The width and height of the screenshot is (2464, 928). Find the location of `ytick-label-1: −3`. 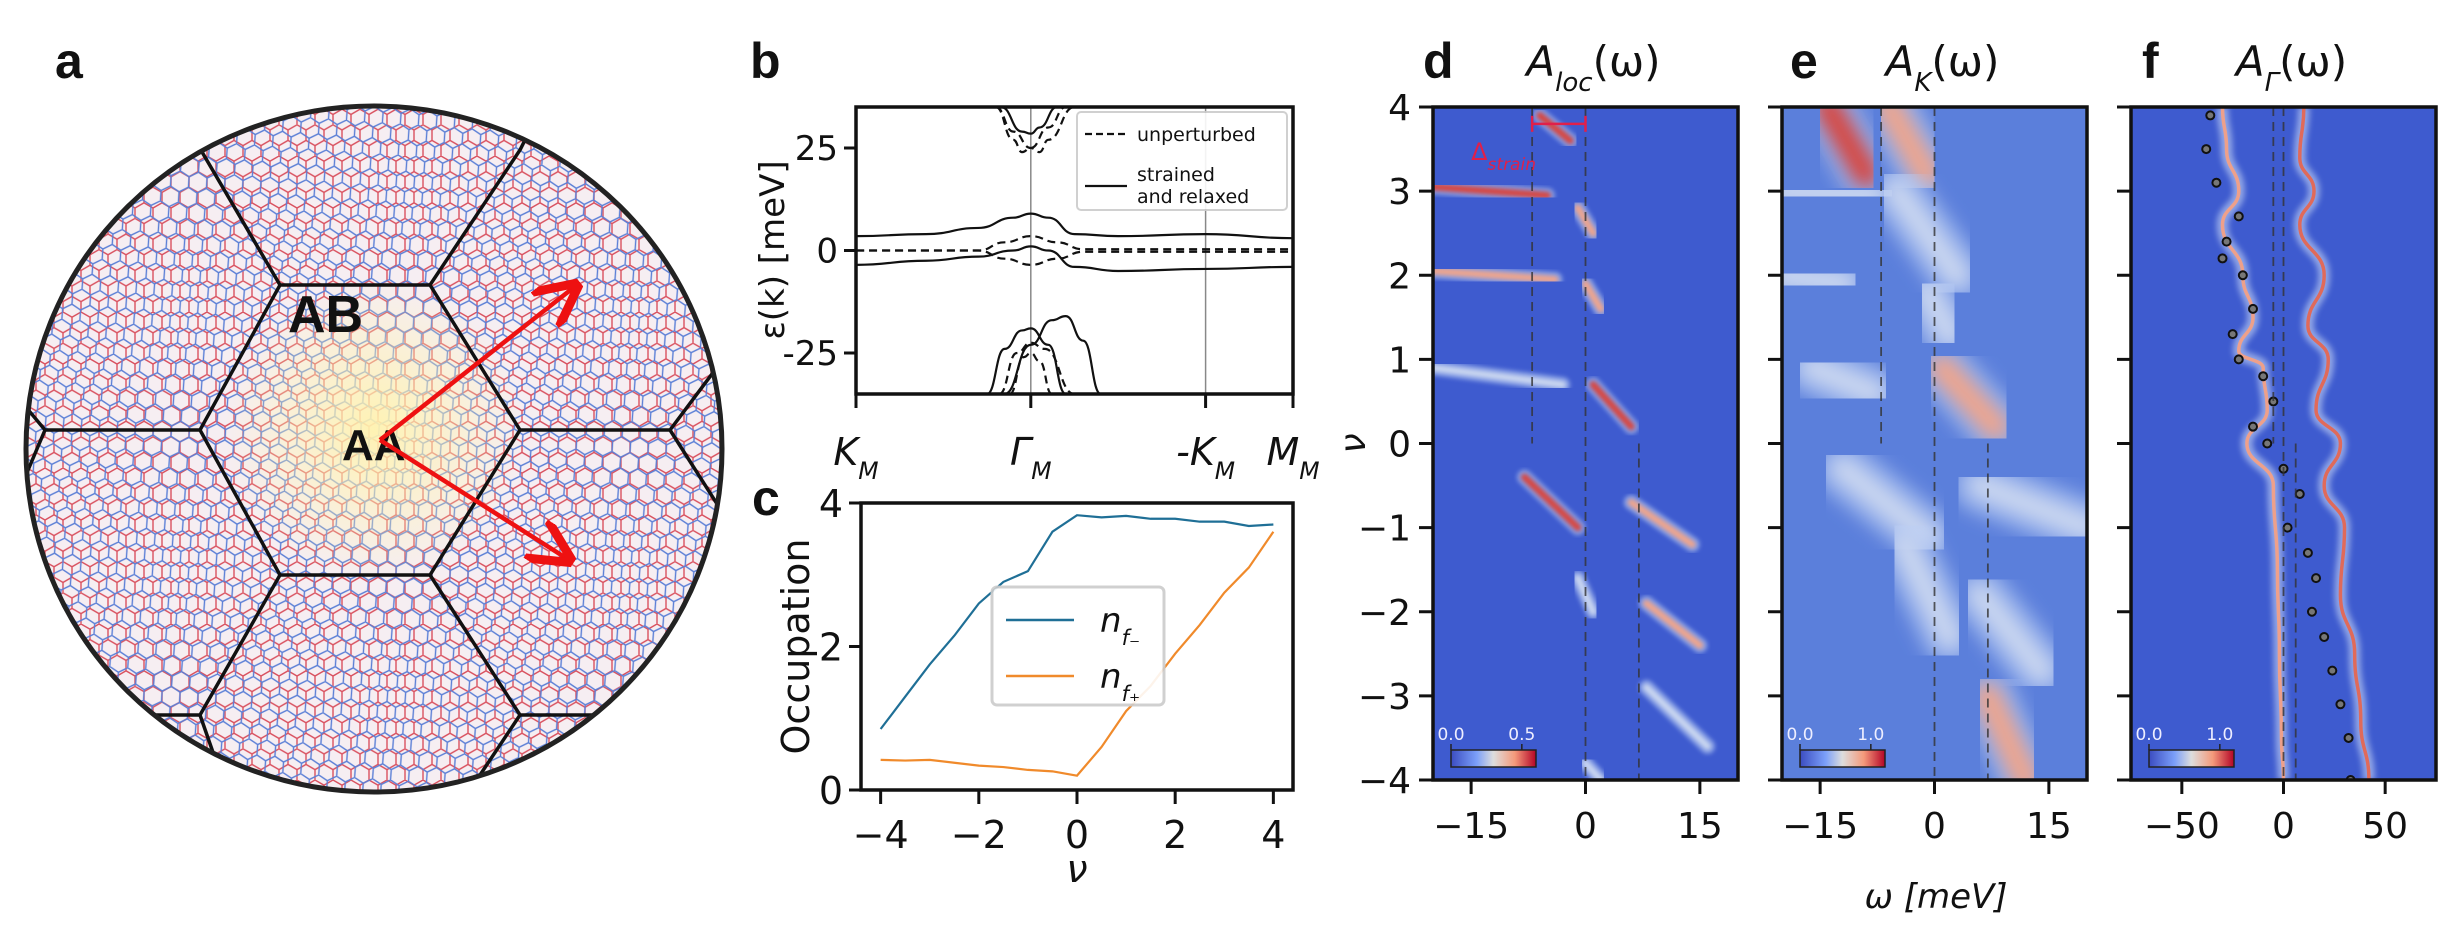

ytick-label-1: −3 is located at coordinates (1384, 697).